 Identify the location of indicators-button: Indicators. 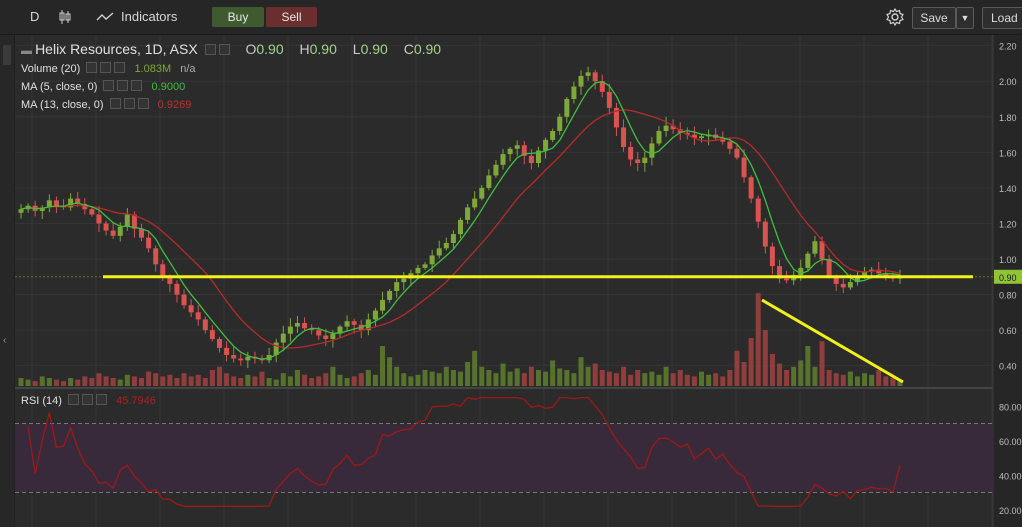
(149, 16).